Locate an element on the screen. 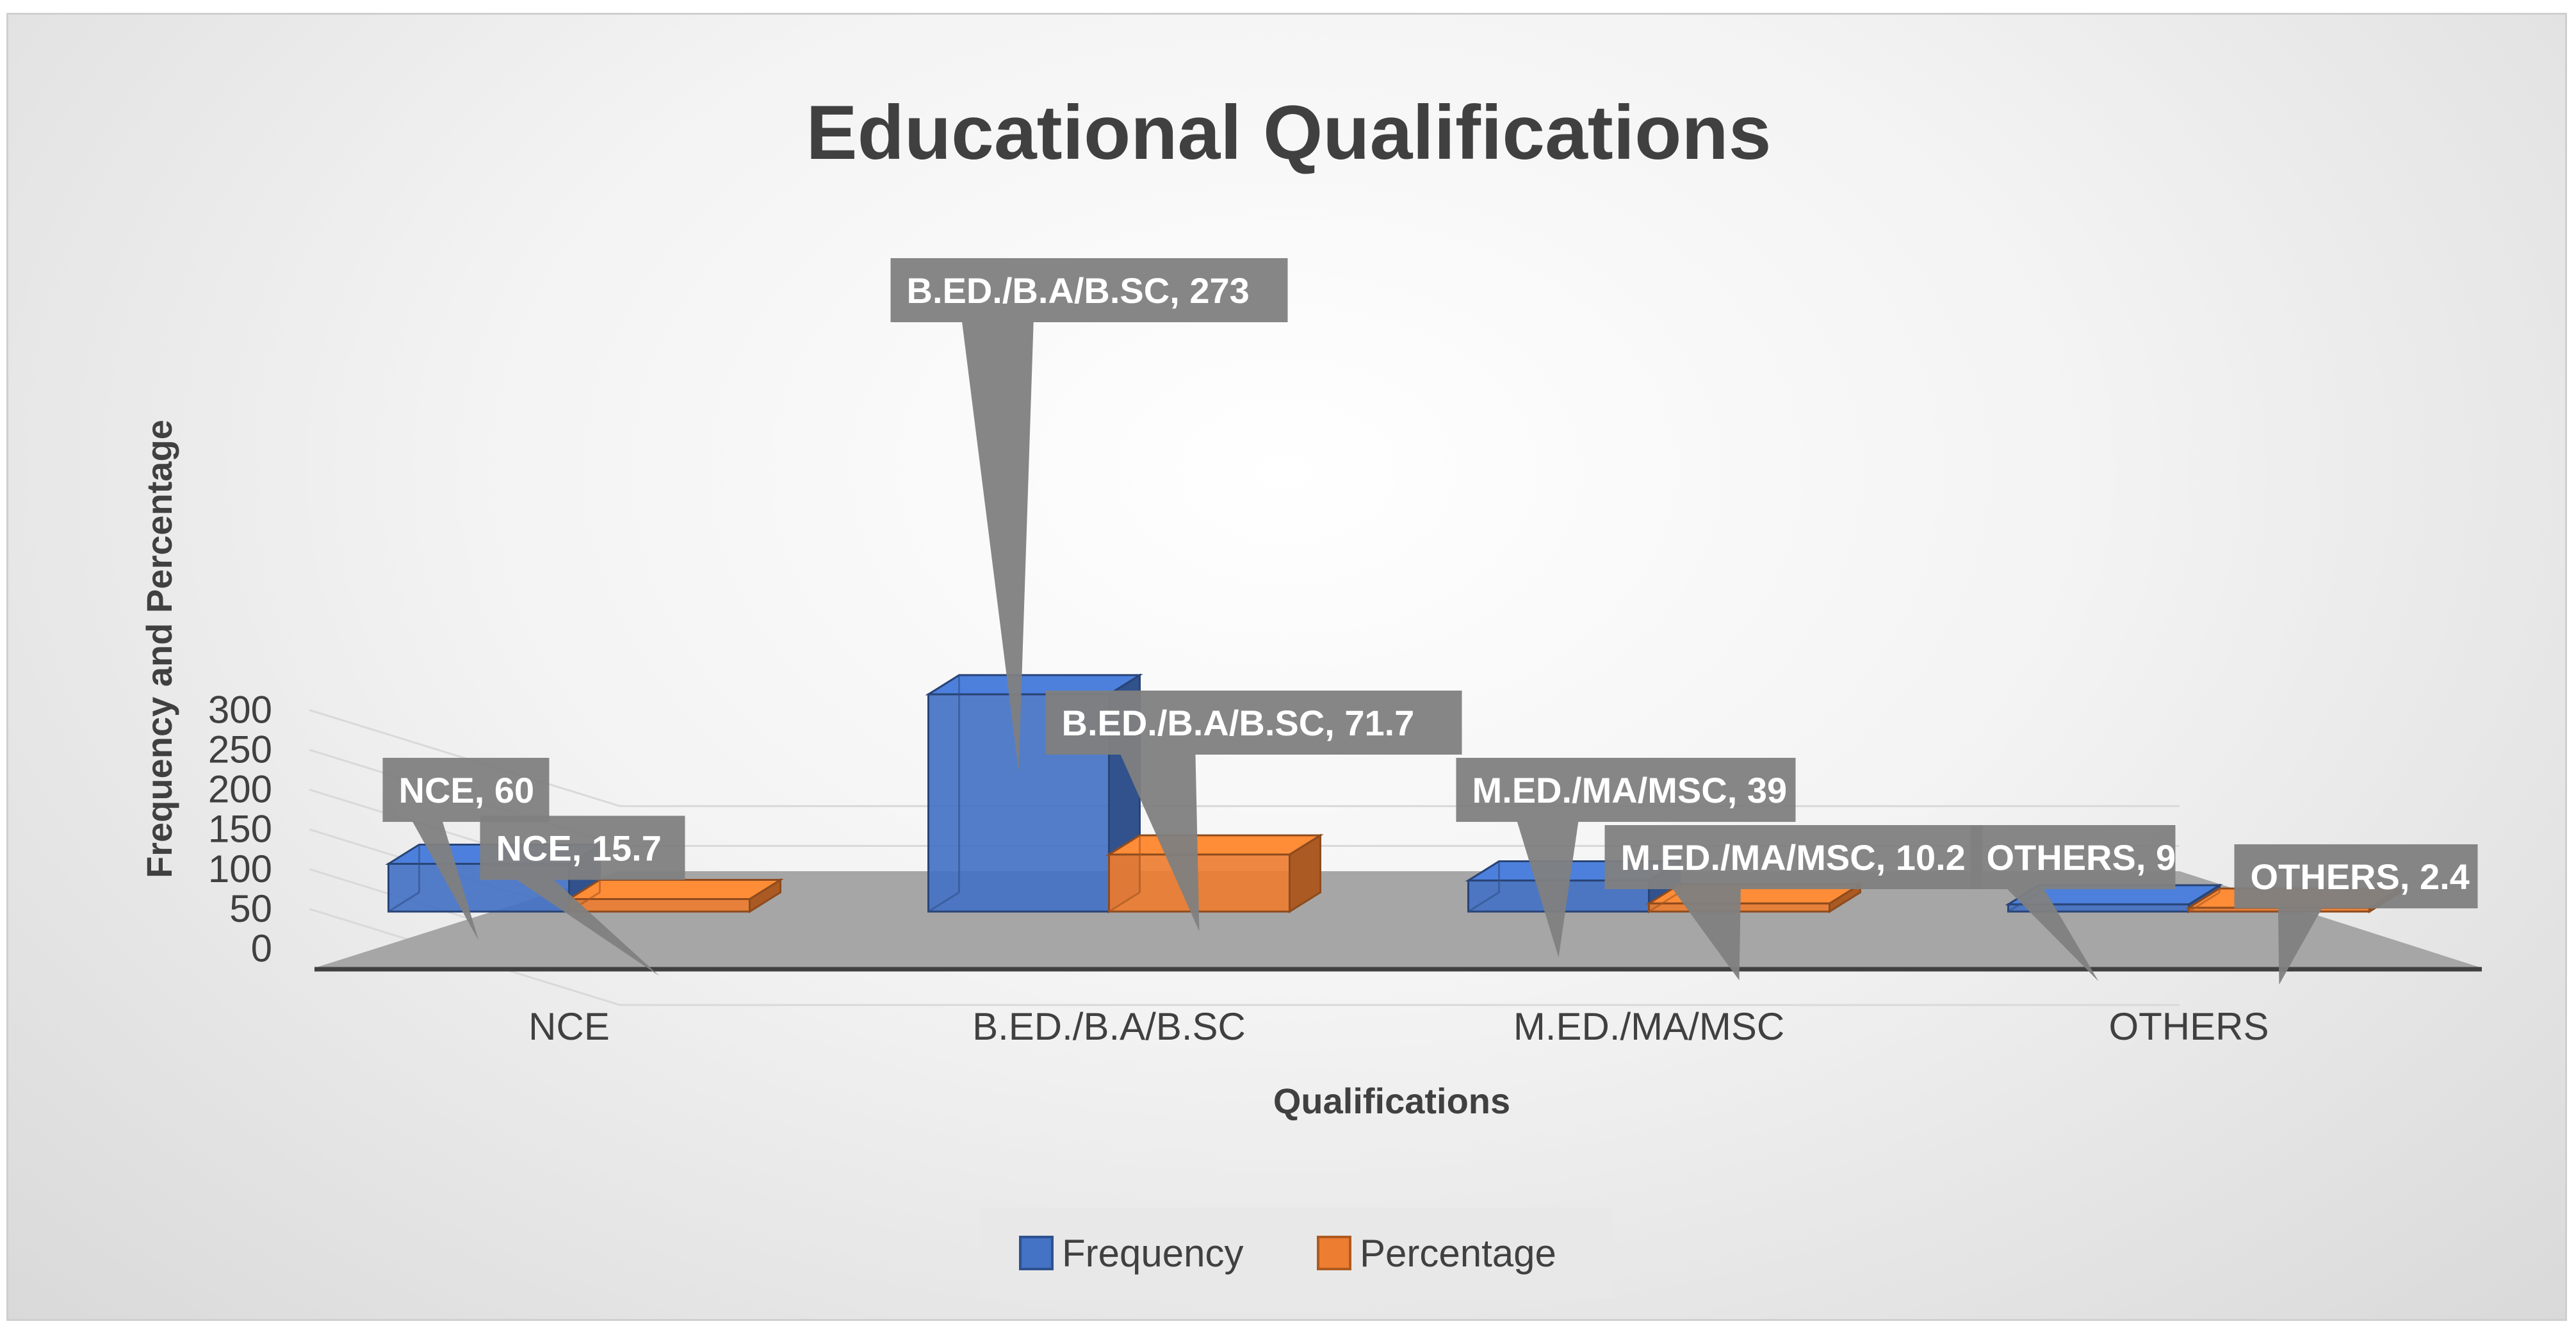  data-label-frequency-others: OTHERS, 9 is located at coordinates (2073, 903).